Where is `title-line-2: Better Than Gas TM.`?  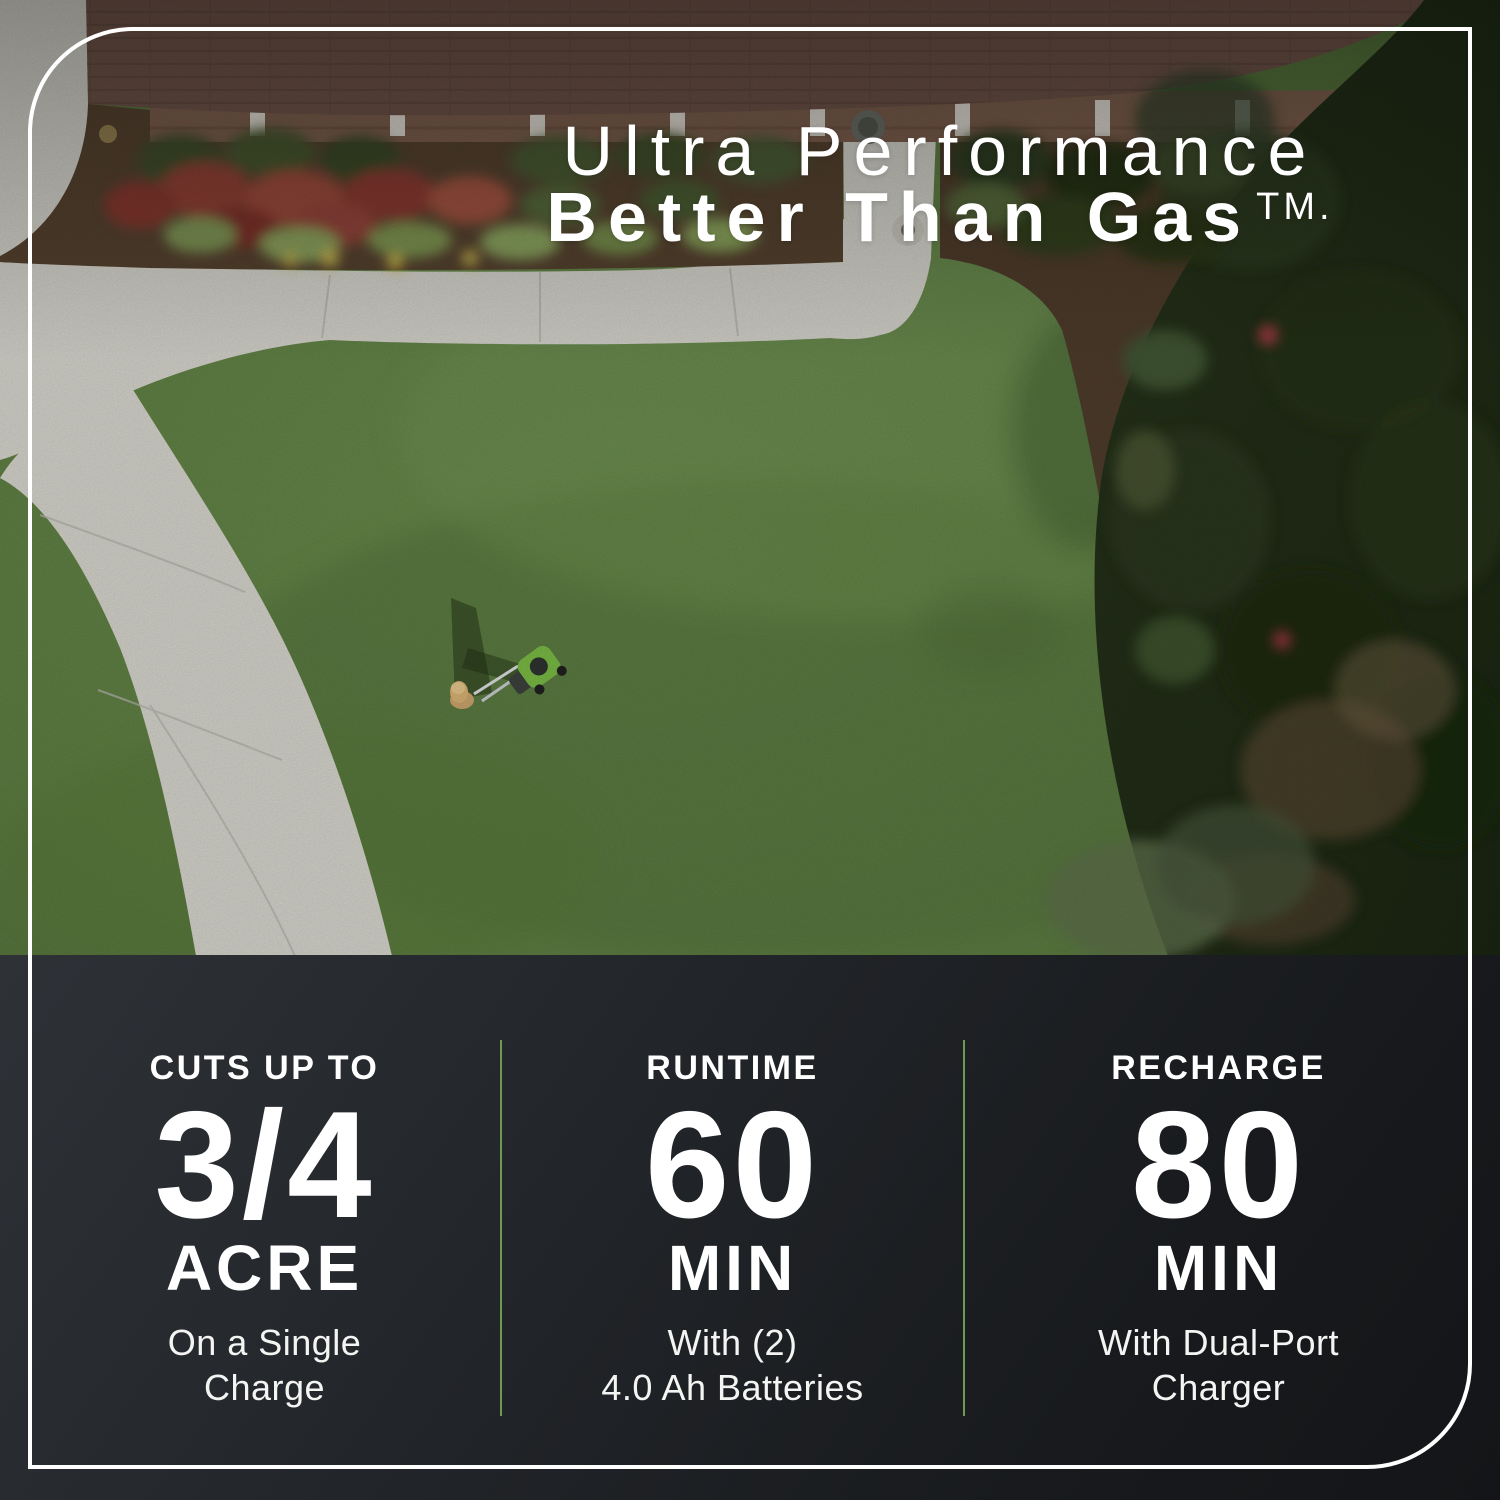 title-line-2: Better Than Gas TM. is located at coordinates (940, 217).